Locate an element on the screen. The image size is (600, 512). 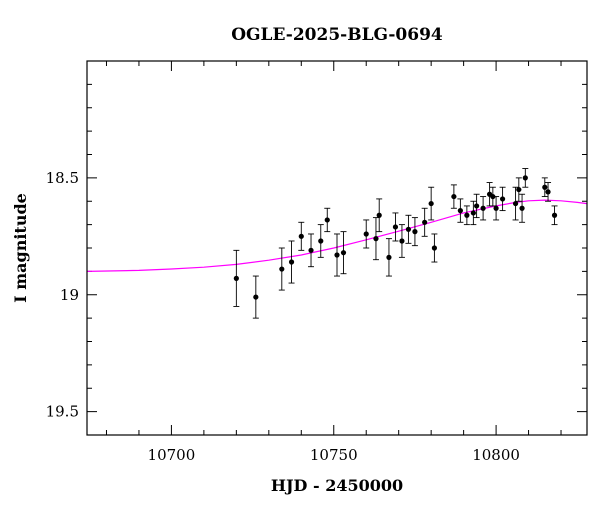
x-tick-label: 10800 is located at coordinates (496, 455).